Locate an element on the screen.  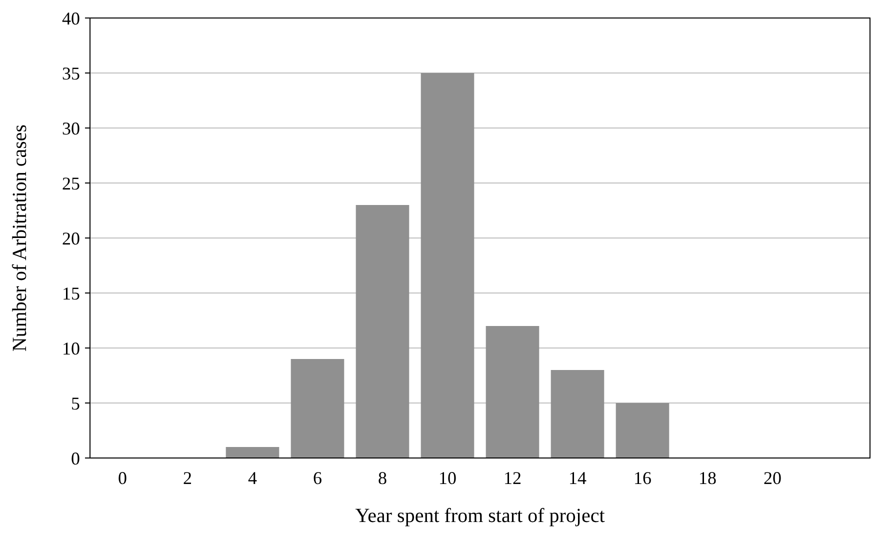
x-tick-label: 0 is located at coordinates (122, 478).